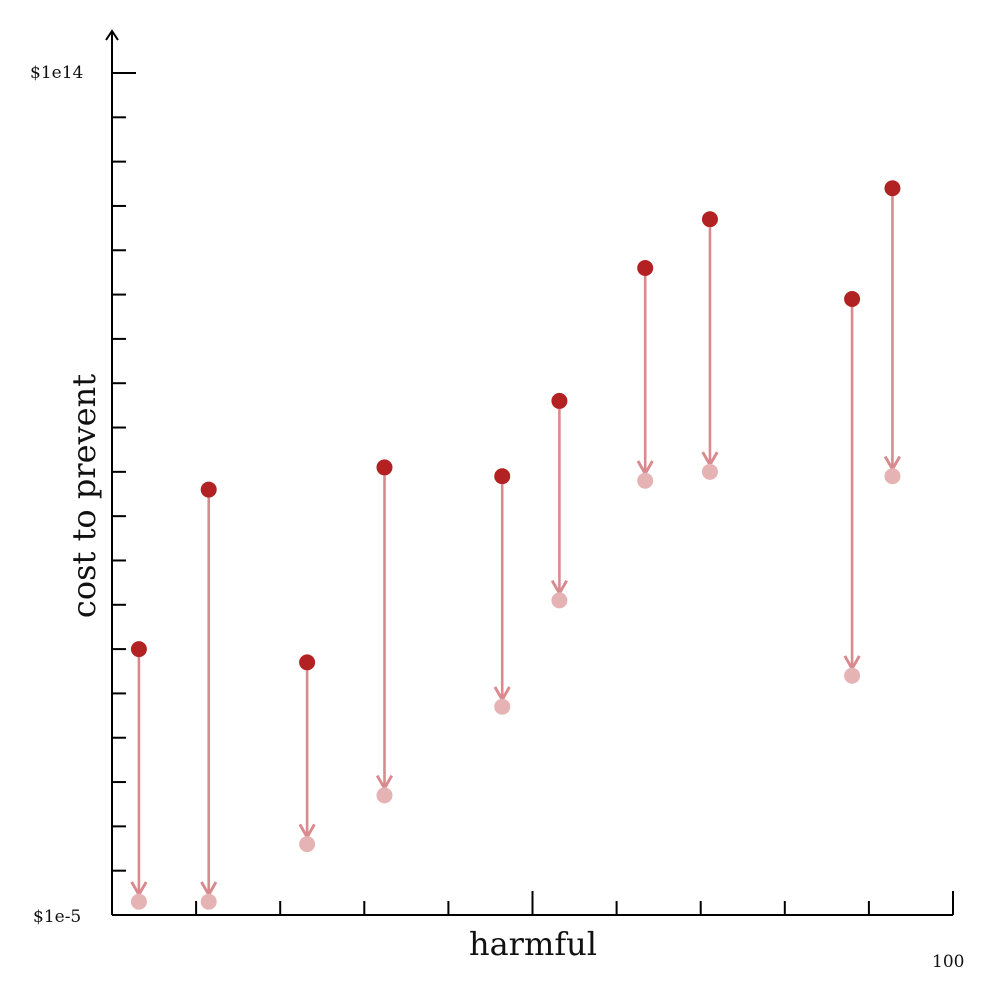  Describe the element at coordinates (56, 73) in the screenshot. I see `y-tick-label-max: $1e14` at that location.